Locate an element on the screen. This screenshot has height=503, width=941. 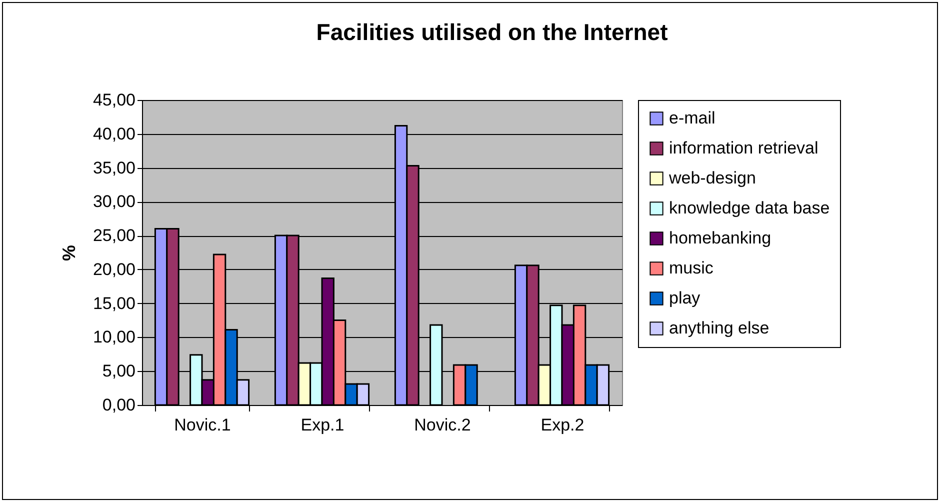
legend-label: anything else is located at coordinates (719, 328).